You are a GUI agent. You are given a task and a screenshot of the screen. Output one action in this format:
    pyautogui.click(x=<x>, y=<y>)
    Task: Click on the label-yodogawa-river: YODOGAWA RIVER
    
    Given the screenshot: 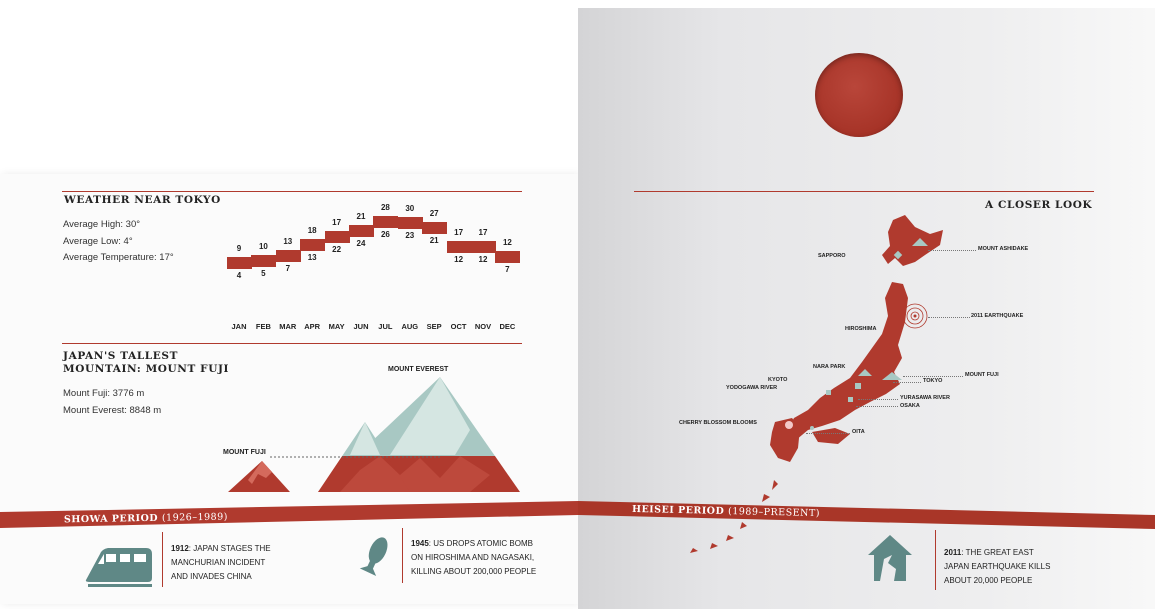 What is the action you would take?
    pyautogui.click(x=752, y=388)
    